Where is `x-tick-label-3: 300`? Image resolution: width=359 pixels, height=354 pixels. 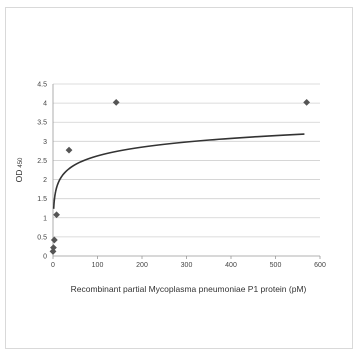
x-tick-label-3: 300 is located at coordinates (187, 265).